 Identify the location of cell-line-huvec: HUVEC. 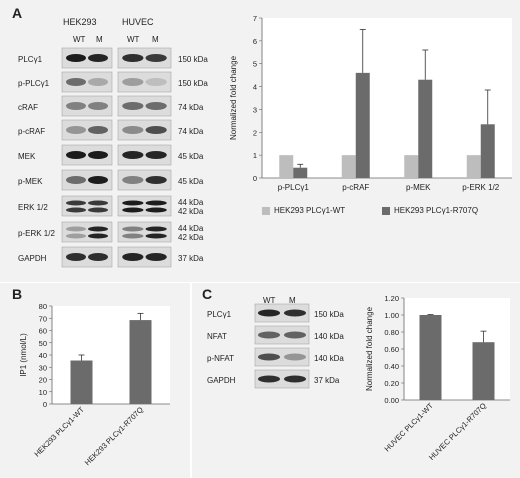
(138, 22).